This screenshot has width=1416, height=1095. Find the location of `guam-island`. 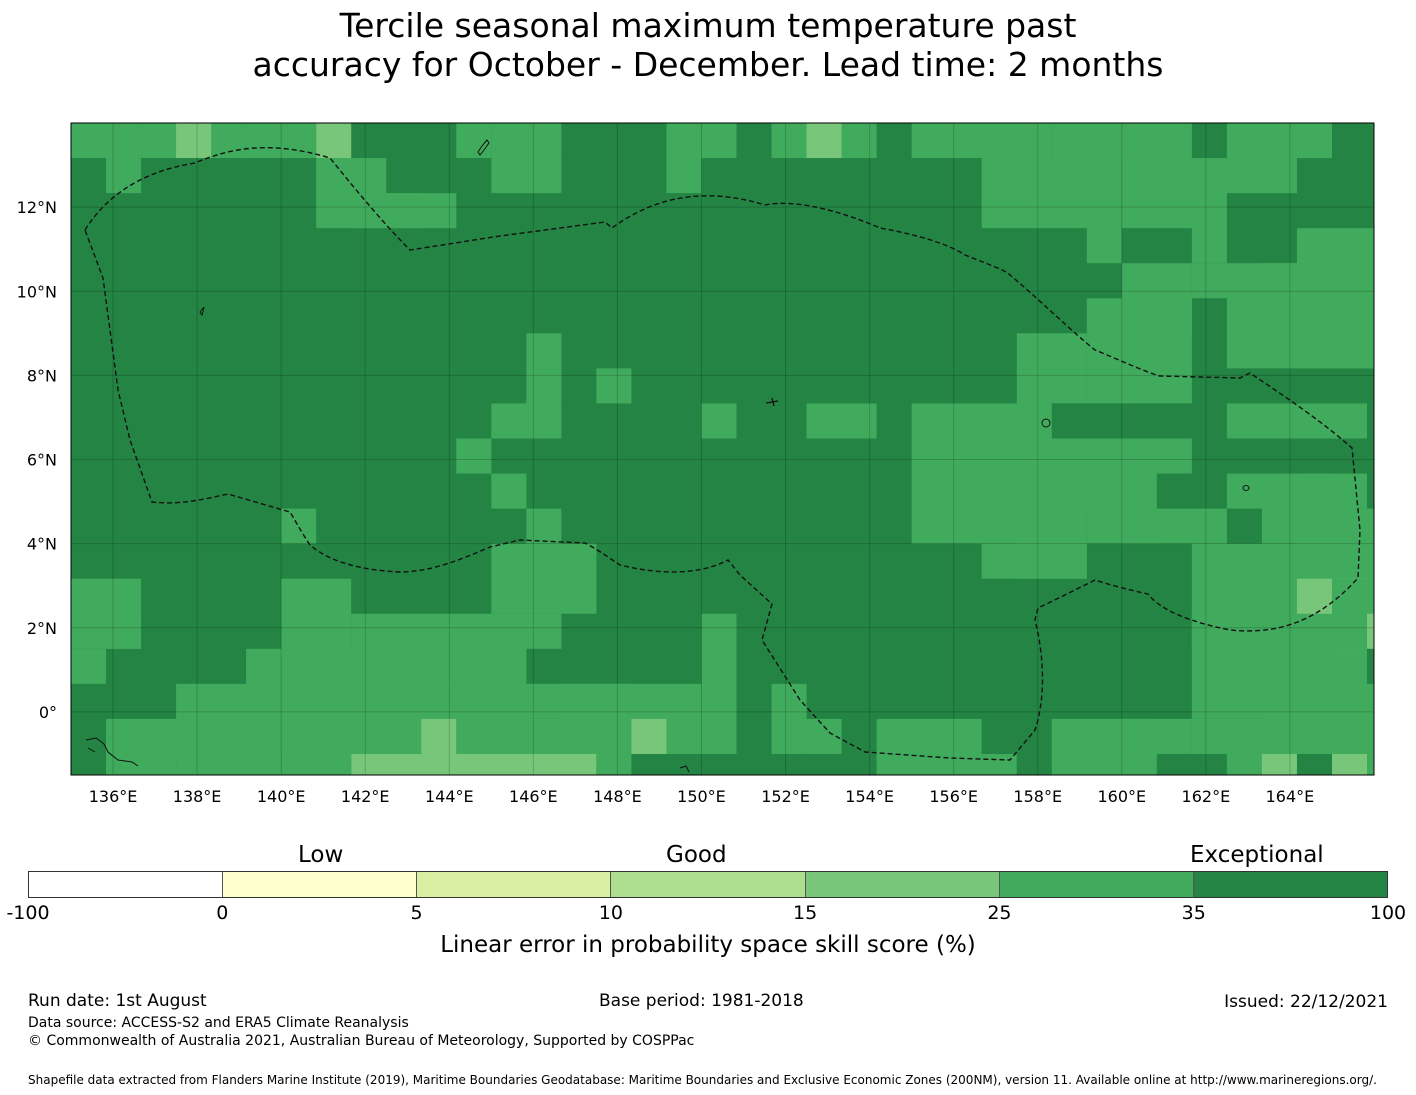

guam-island is located at coordinates (483, 147).